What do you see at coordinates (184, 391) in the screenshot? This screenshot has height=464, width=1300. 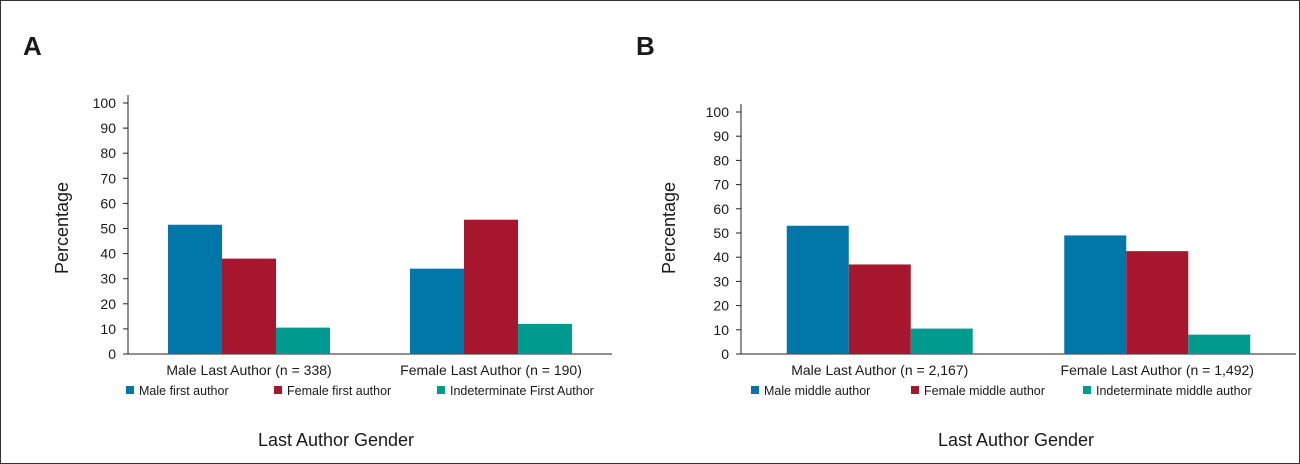 I see `legend-label: Male first author` at bounding box center [184, 391].